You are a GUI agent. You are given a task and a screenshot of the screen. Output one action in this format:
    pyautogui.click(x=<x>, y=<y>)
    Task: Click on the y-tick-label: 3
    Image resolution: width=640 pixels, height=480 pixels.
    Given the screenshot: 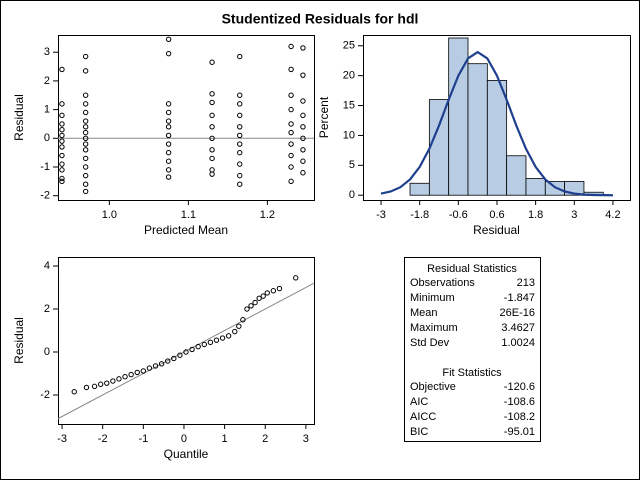 What is the action you would take?
    pyautogui.click(x=47, y=52)
    